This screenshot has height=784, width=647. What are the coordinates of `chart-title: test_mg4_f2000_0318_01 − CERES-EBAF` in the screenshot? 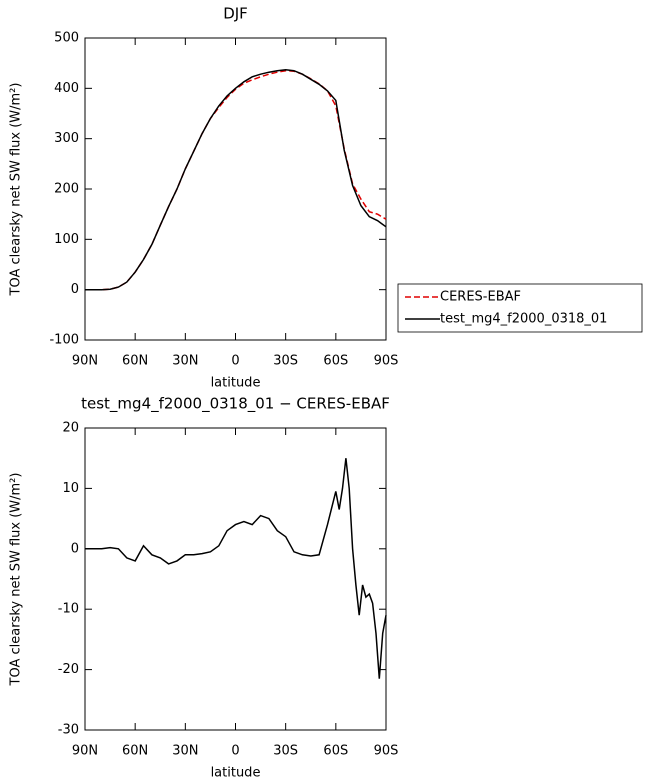 It's located at (235, 404).